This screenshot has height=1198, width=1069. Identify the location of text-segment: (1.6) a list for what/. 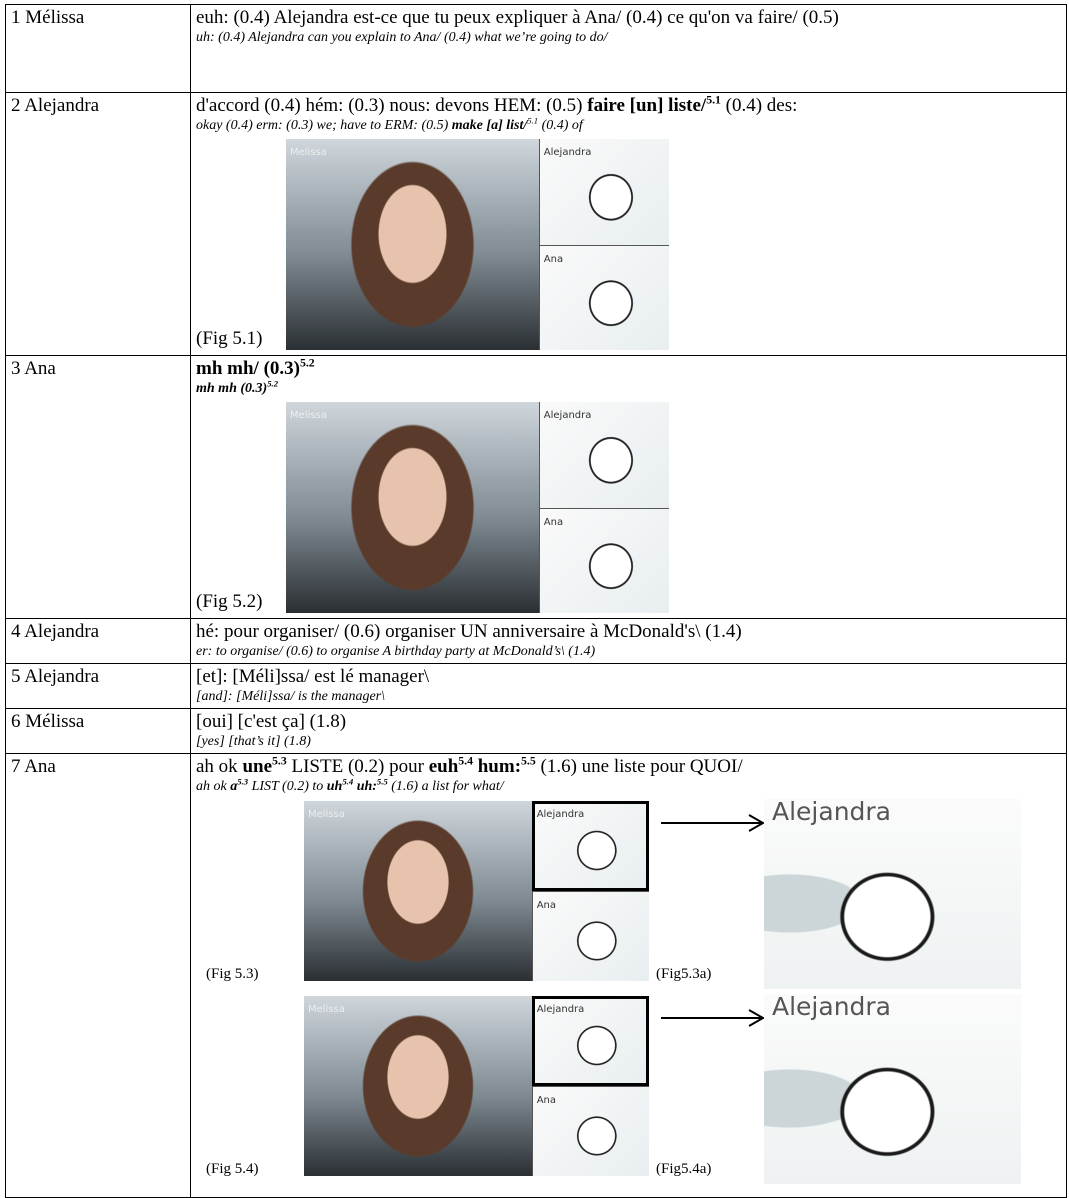
(445, 786).